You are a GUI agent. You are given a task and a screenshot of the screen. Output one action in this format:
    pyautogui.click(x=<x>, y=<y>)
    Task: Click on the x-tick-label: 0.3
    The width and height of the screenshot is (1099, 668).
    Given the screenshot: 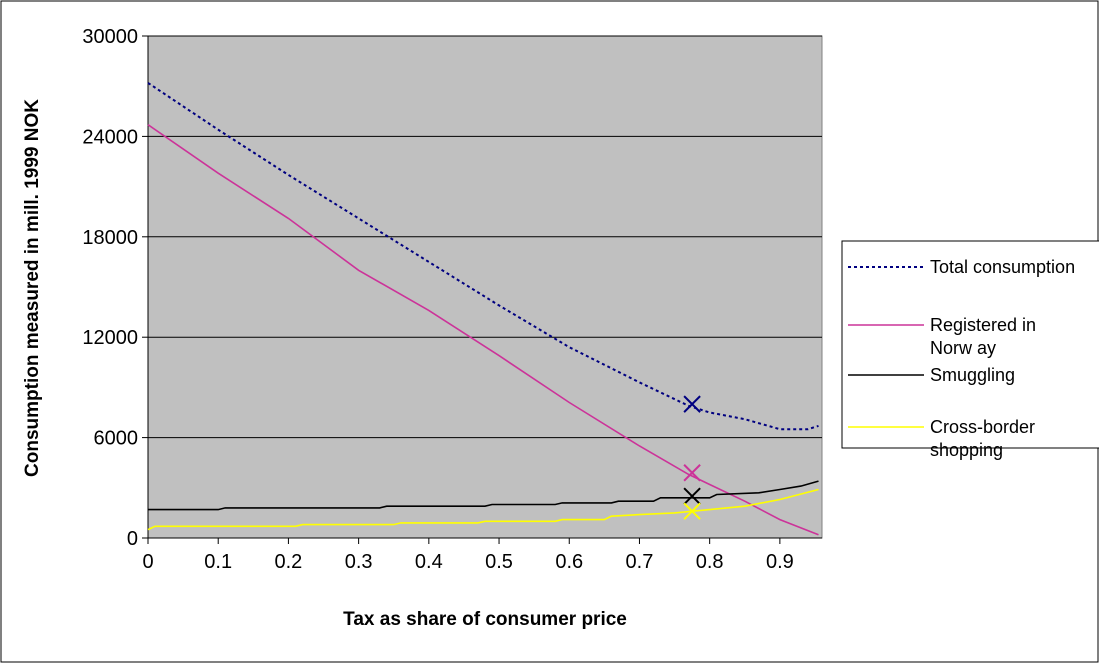 What is the action you would take?
    pyautogui.click(x=359, y=562)
    